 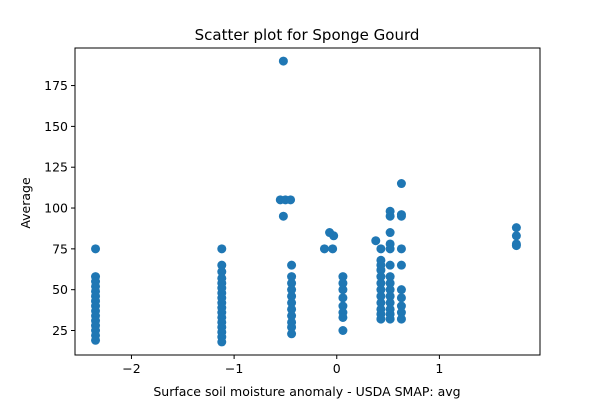 I want to click on y-tick-label: 150, so click(x=56, y=126).